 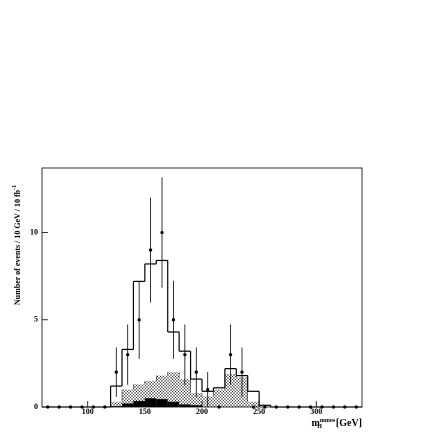 I want to click on y-tick-label: 5, so click(x=36, y=319).